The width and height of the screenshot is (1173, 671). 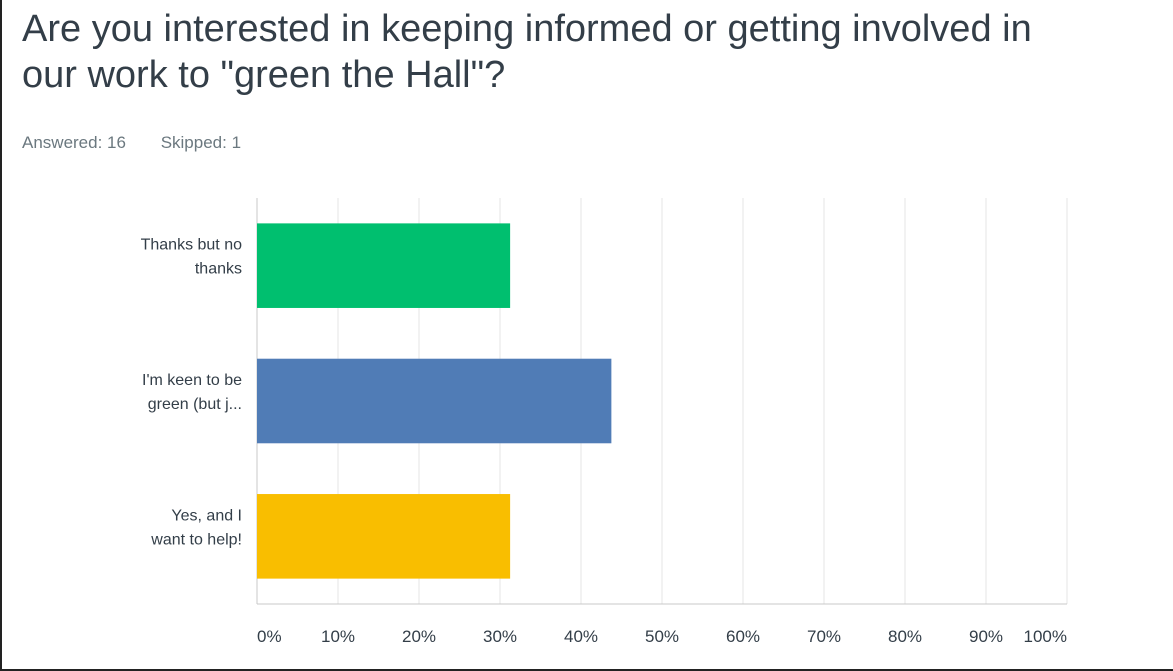 What do you see at coordinates (419, 636) in the screenshot?
I see `x-tick-label: 20%` at bounding box center [419, 636].